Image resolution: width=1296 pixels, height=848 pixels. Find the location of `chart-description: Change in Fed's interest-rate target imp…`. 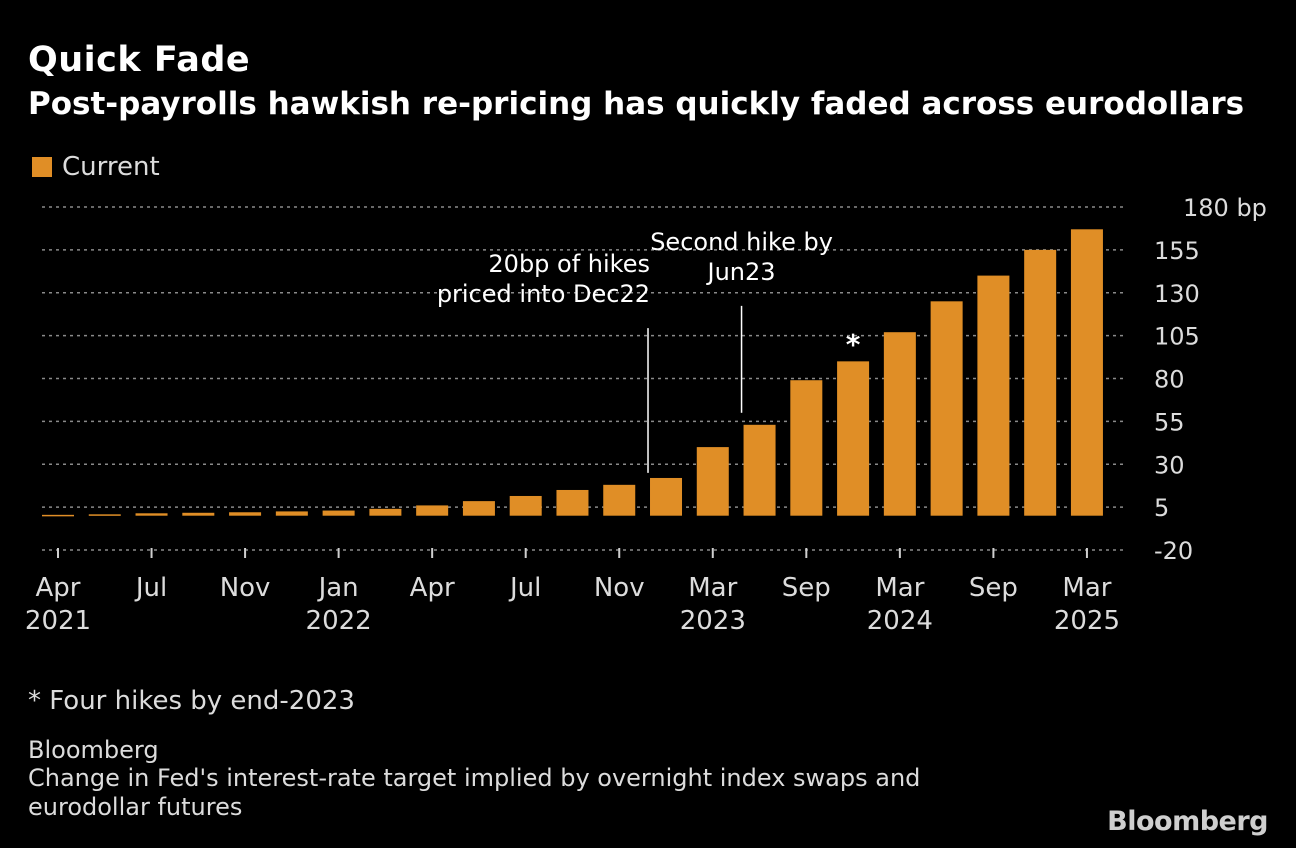

chart-description: Change in Fed's interest-rate target imp… is located at coordinates (474, 792).